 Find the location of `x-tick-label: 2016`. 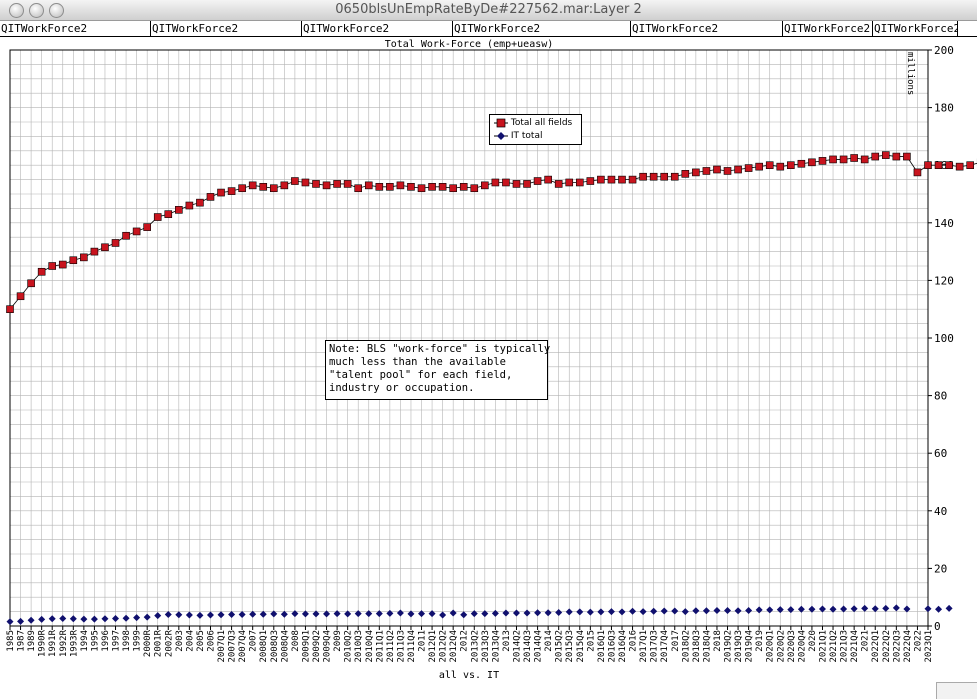

x-tick-label: 2016 is located at coordinates (634, 641).